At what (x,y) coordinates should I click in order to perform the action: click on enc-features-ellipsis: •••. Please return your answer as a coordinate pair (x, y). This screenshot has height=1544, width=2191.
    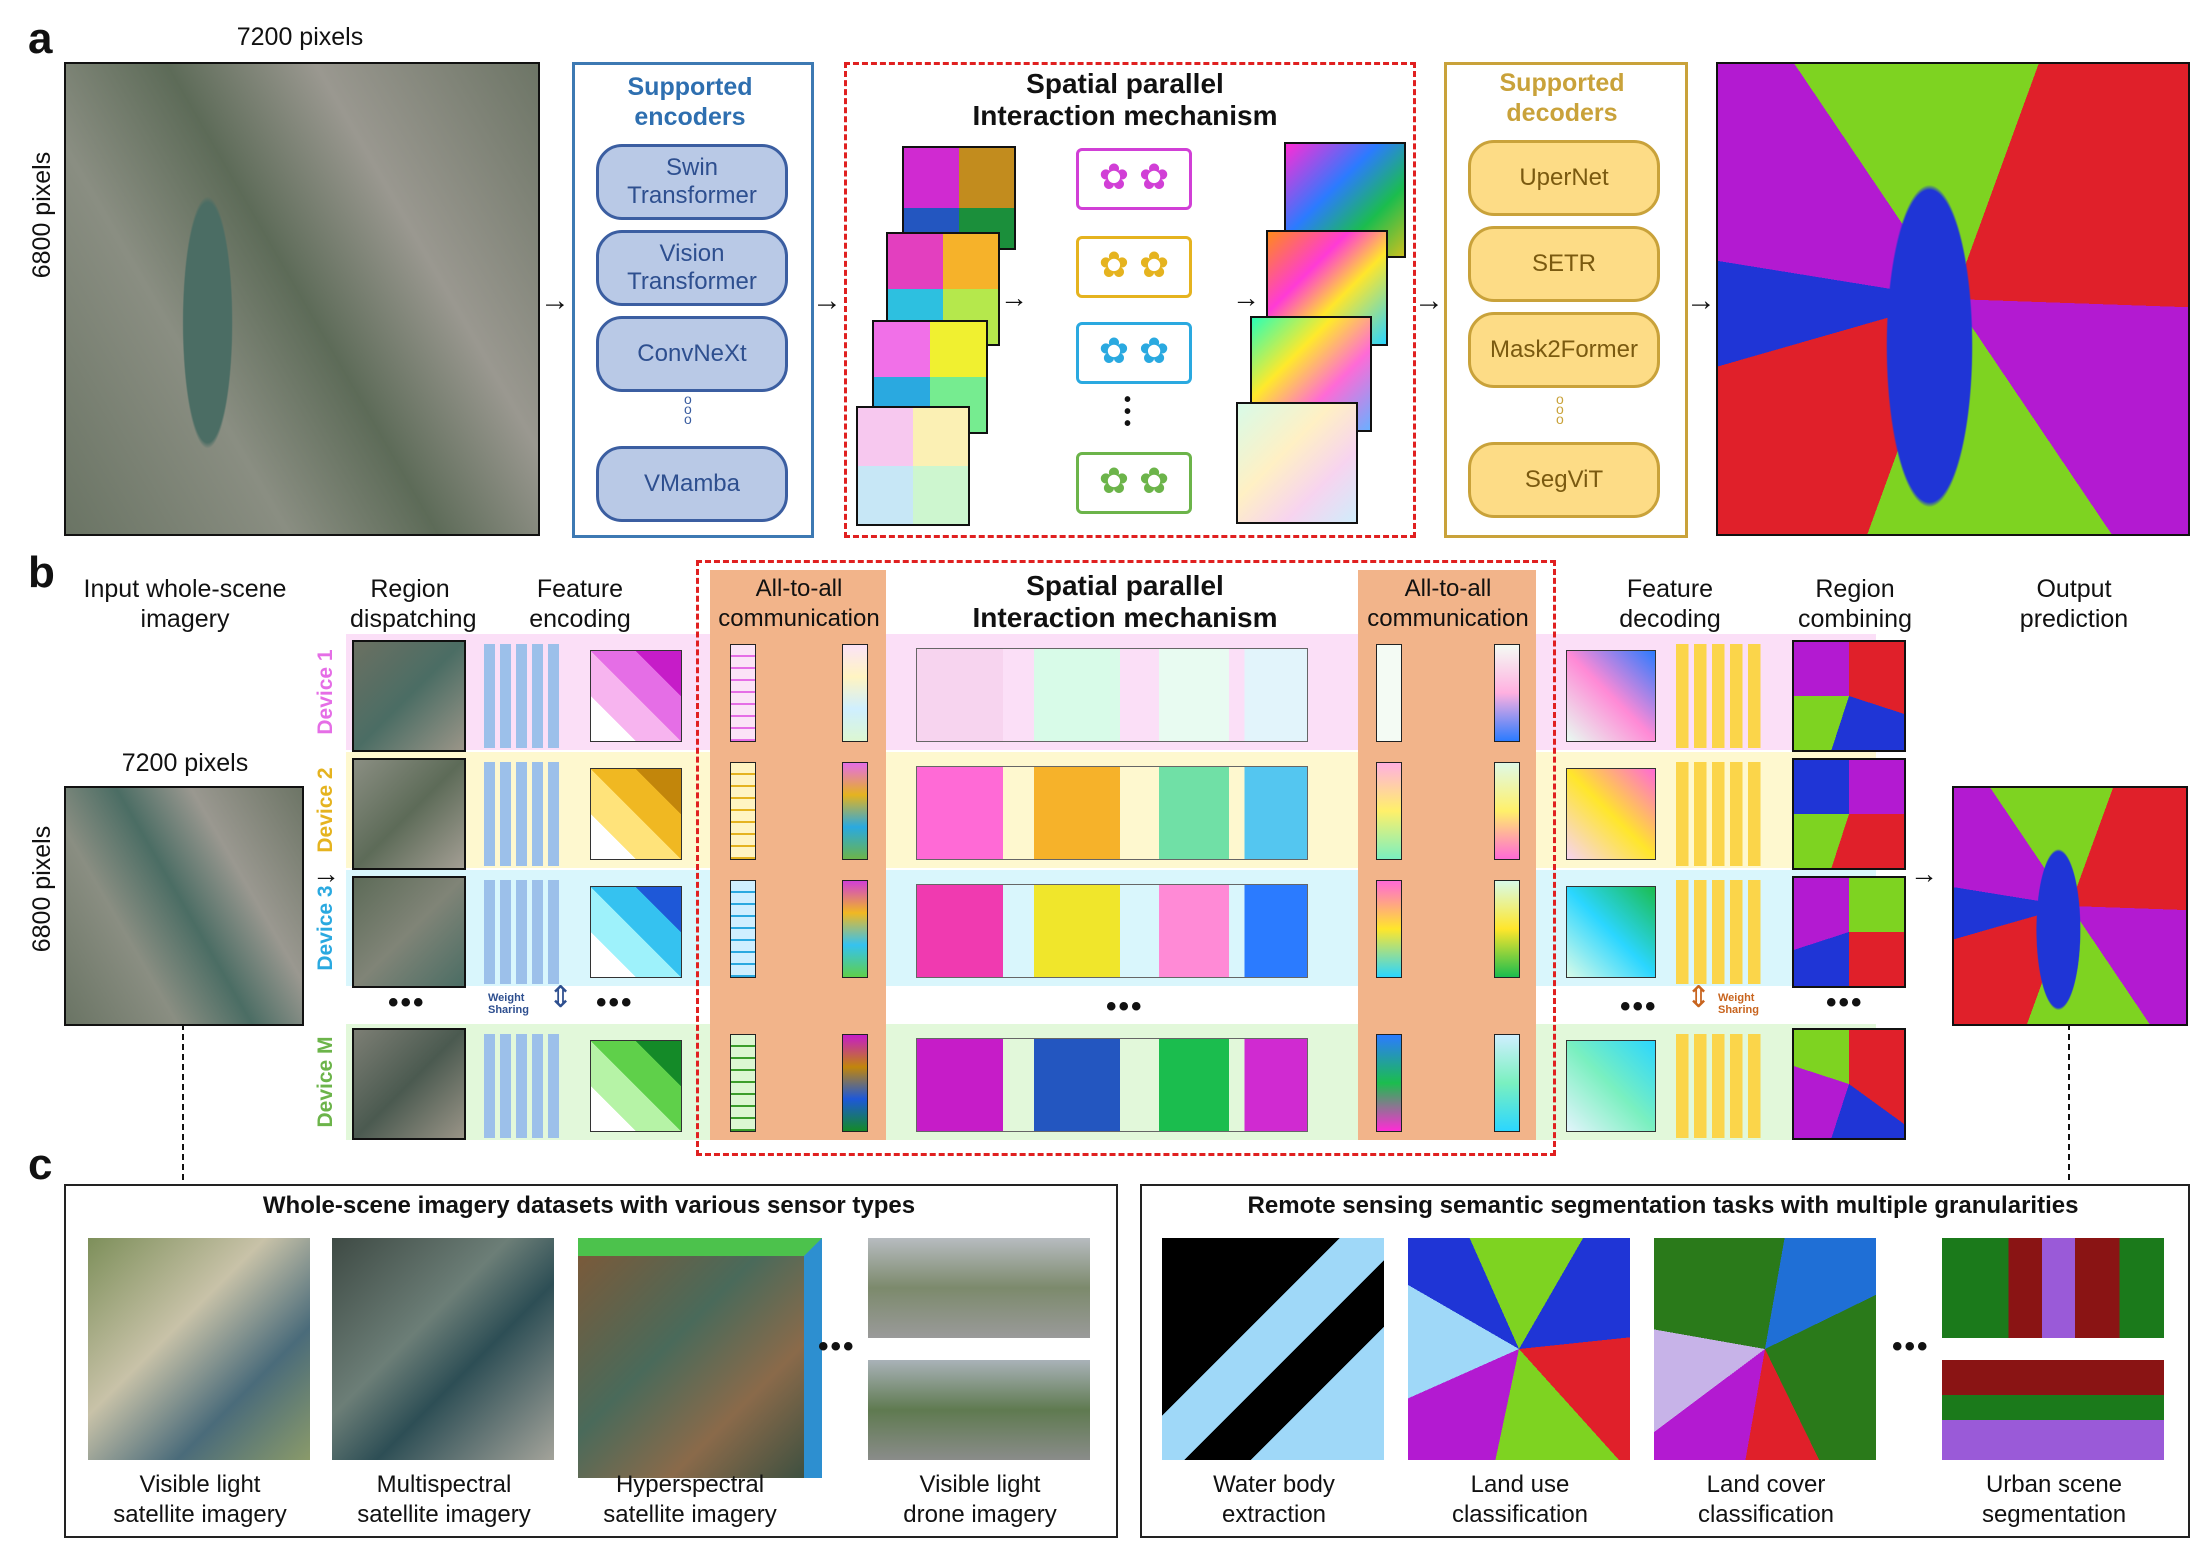
    Looking at the image, I should click on (615, 1002).